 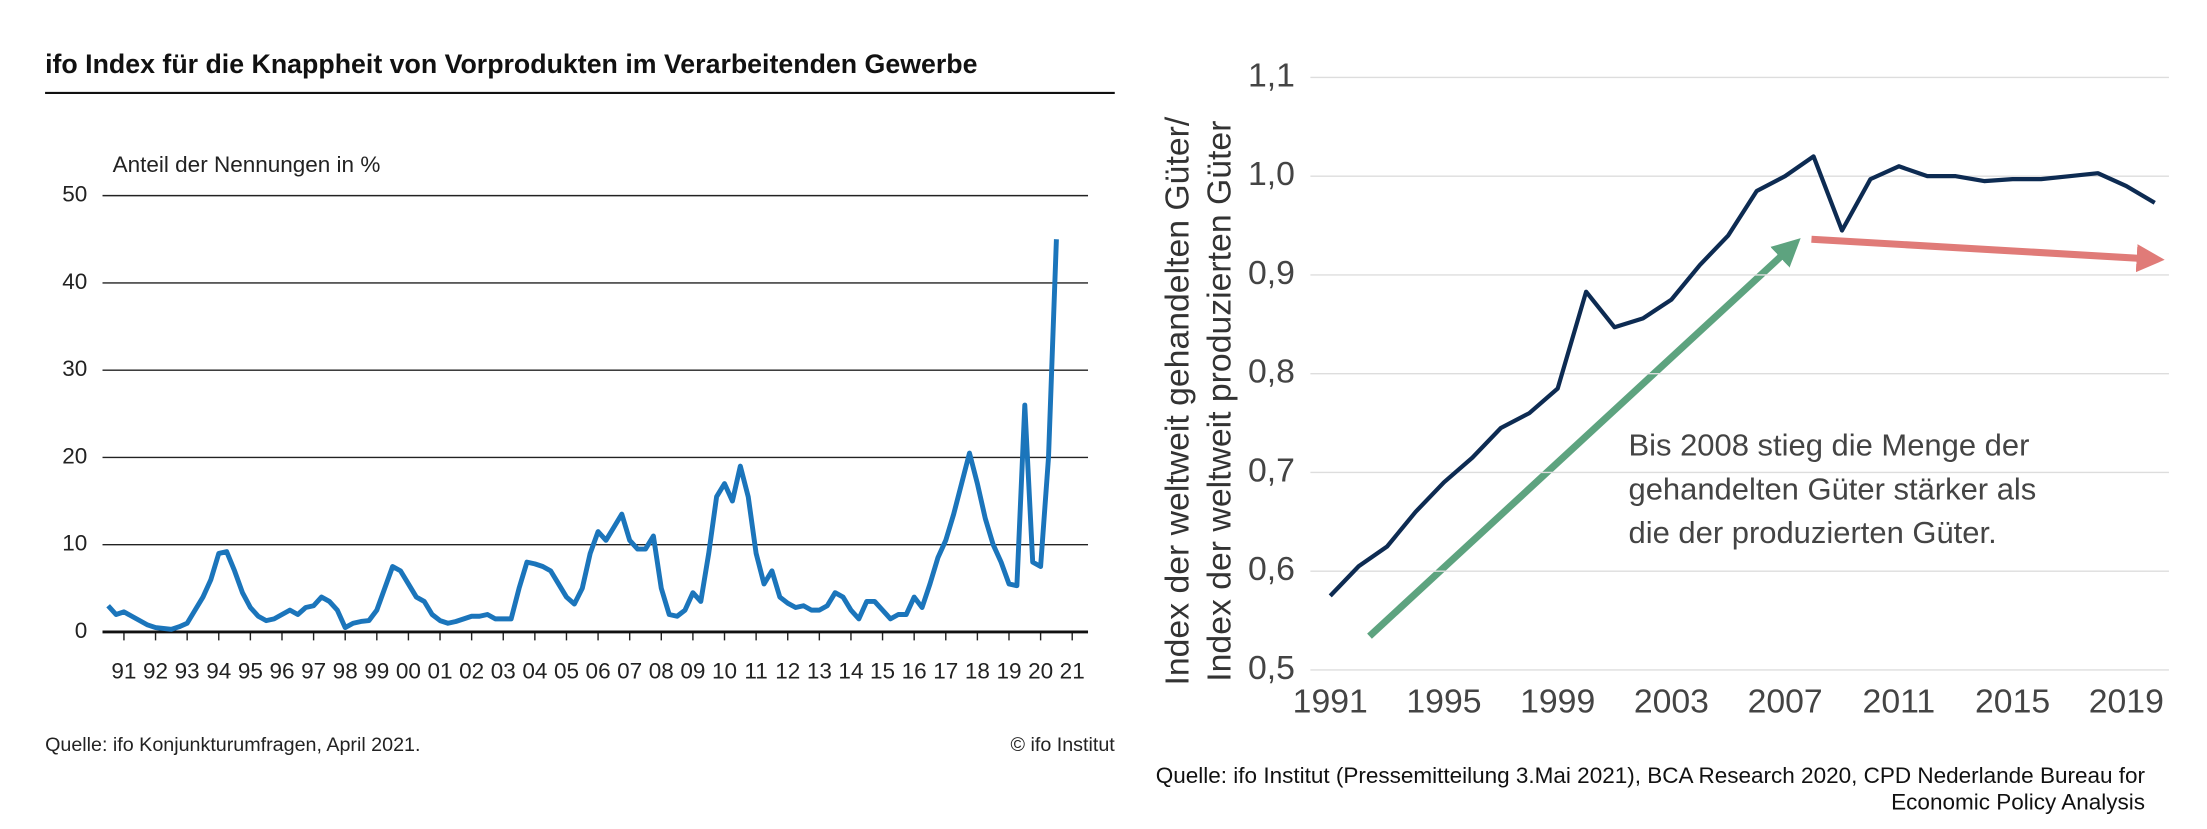 What do you see at coordinates (1785, 702) in the screenshot?
I see `x-tick-label: 2007` at bounding box center [1785, 702].